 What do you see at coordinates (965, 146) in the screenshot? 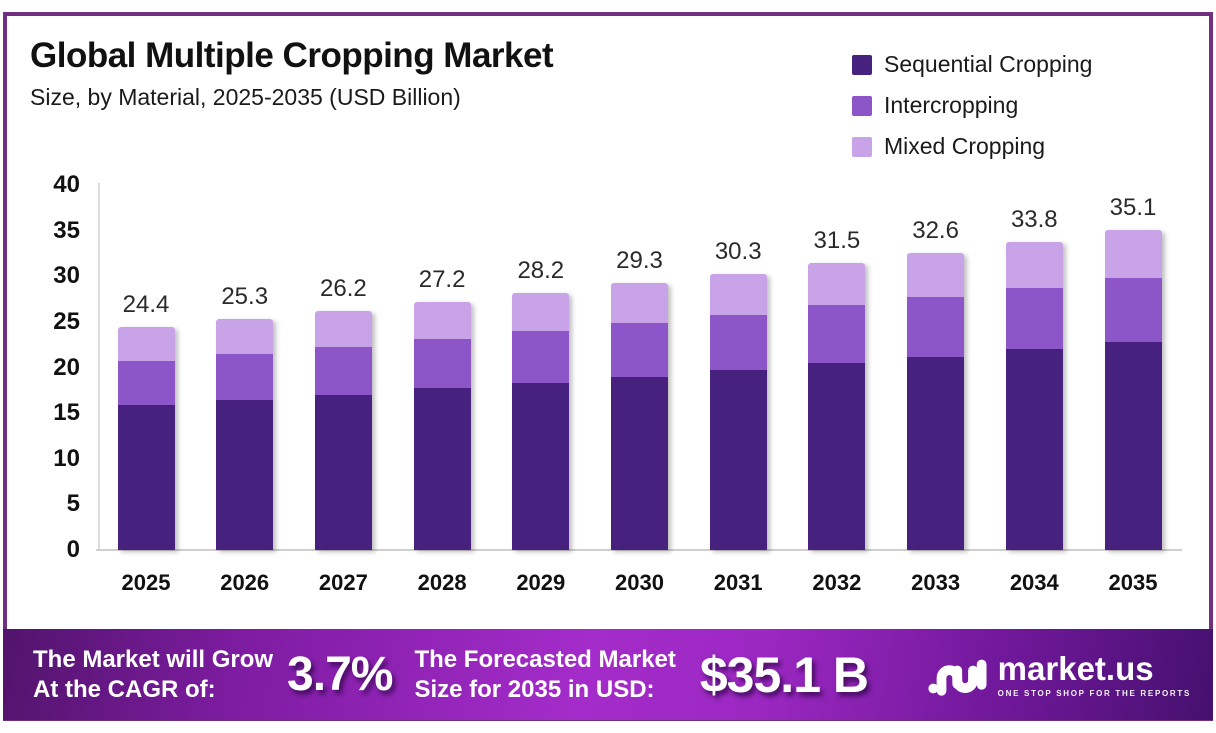
I see `legend-label: Mixed Cropping` at bounding box center [965, 146].